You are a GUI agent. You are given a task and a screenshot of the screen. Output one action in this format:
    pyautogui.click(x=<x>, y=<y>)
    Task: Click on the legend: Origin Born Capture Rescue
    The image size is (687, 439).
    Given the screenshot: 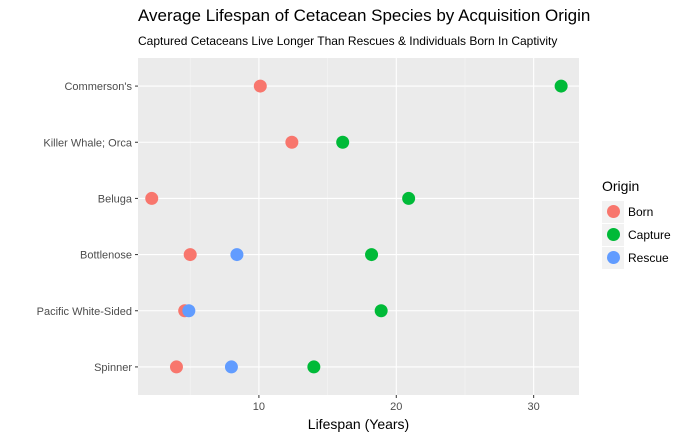 What is the action you would take?
    pyautogui.click(x=636, y=223)
    